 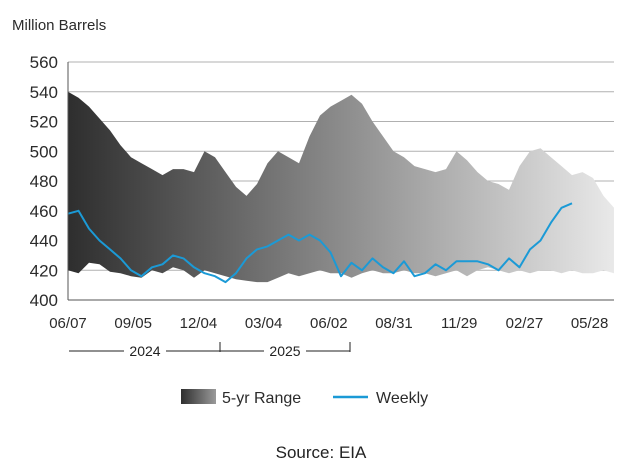 What do you see at coordinates (264, 323) in the screenshot?
I see `x-tick-label: 03/04` at bounding box center [264, 323].